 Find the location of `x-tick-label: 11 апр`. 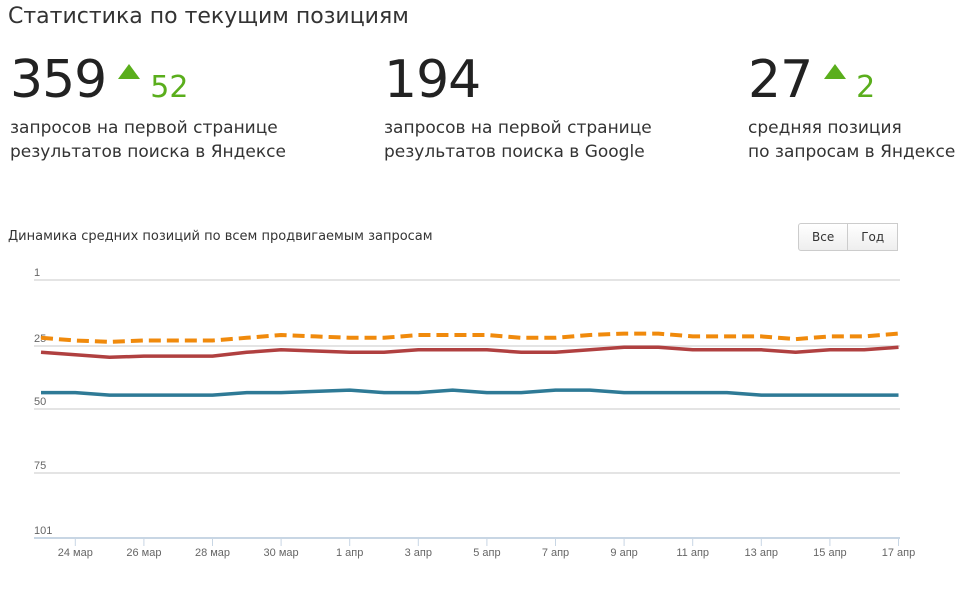

x-tick-label: 11 апр is located at coordinates (692, 553).